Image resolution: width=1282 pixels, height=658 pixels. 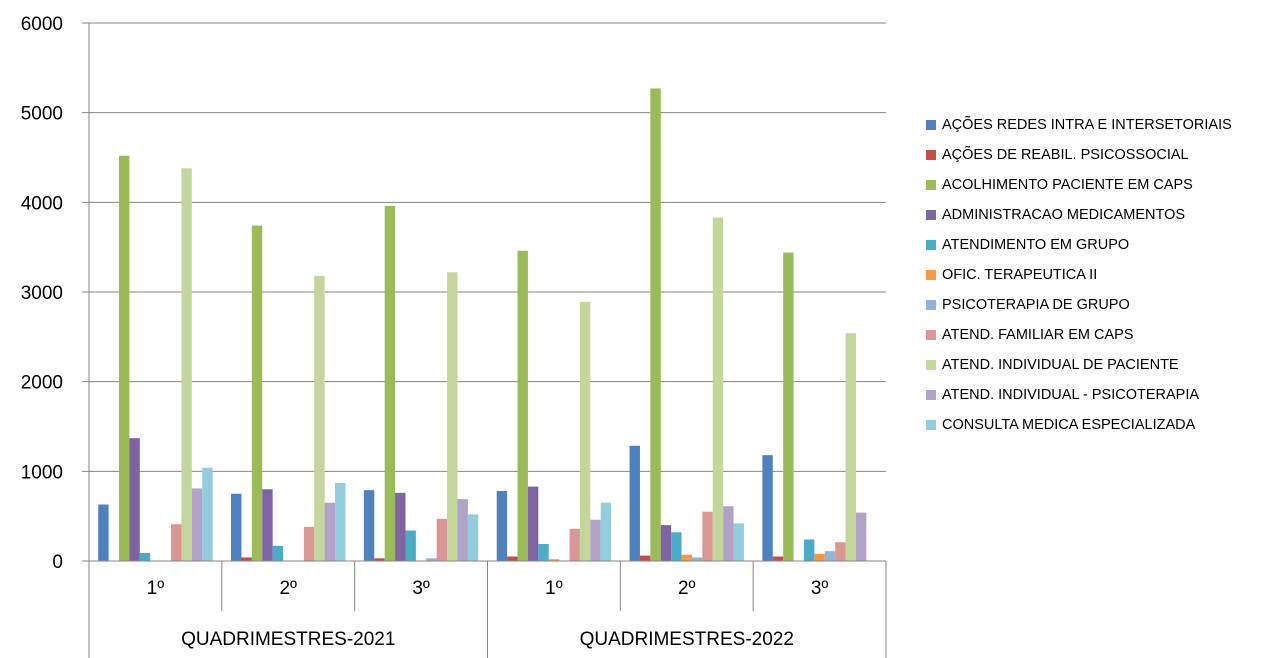 What do you see at coordinates (57, 562) in the screenshot?
I see `y-tick-label: 0` at bounding box center [57, 562].